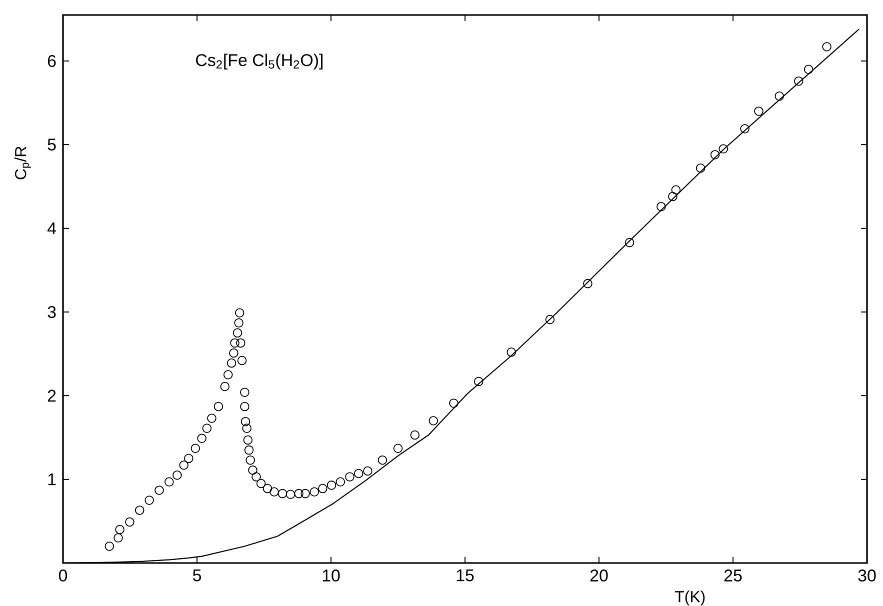  Describe the element at coordinates (52, 312) in the screenshot. I see `y-tick-label: 3` at that location.